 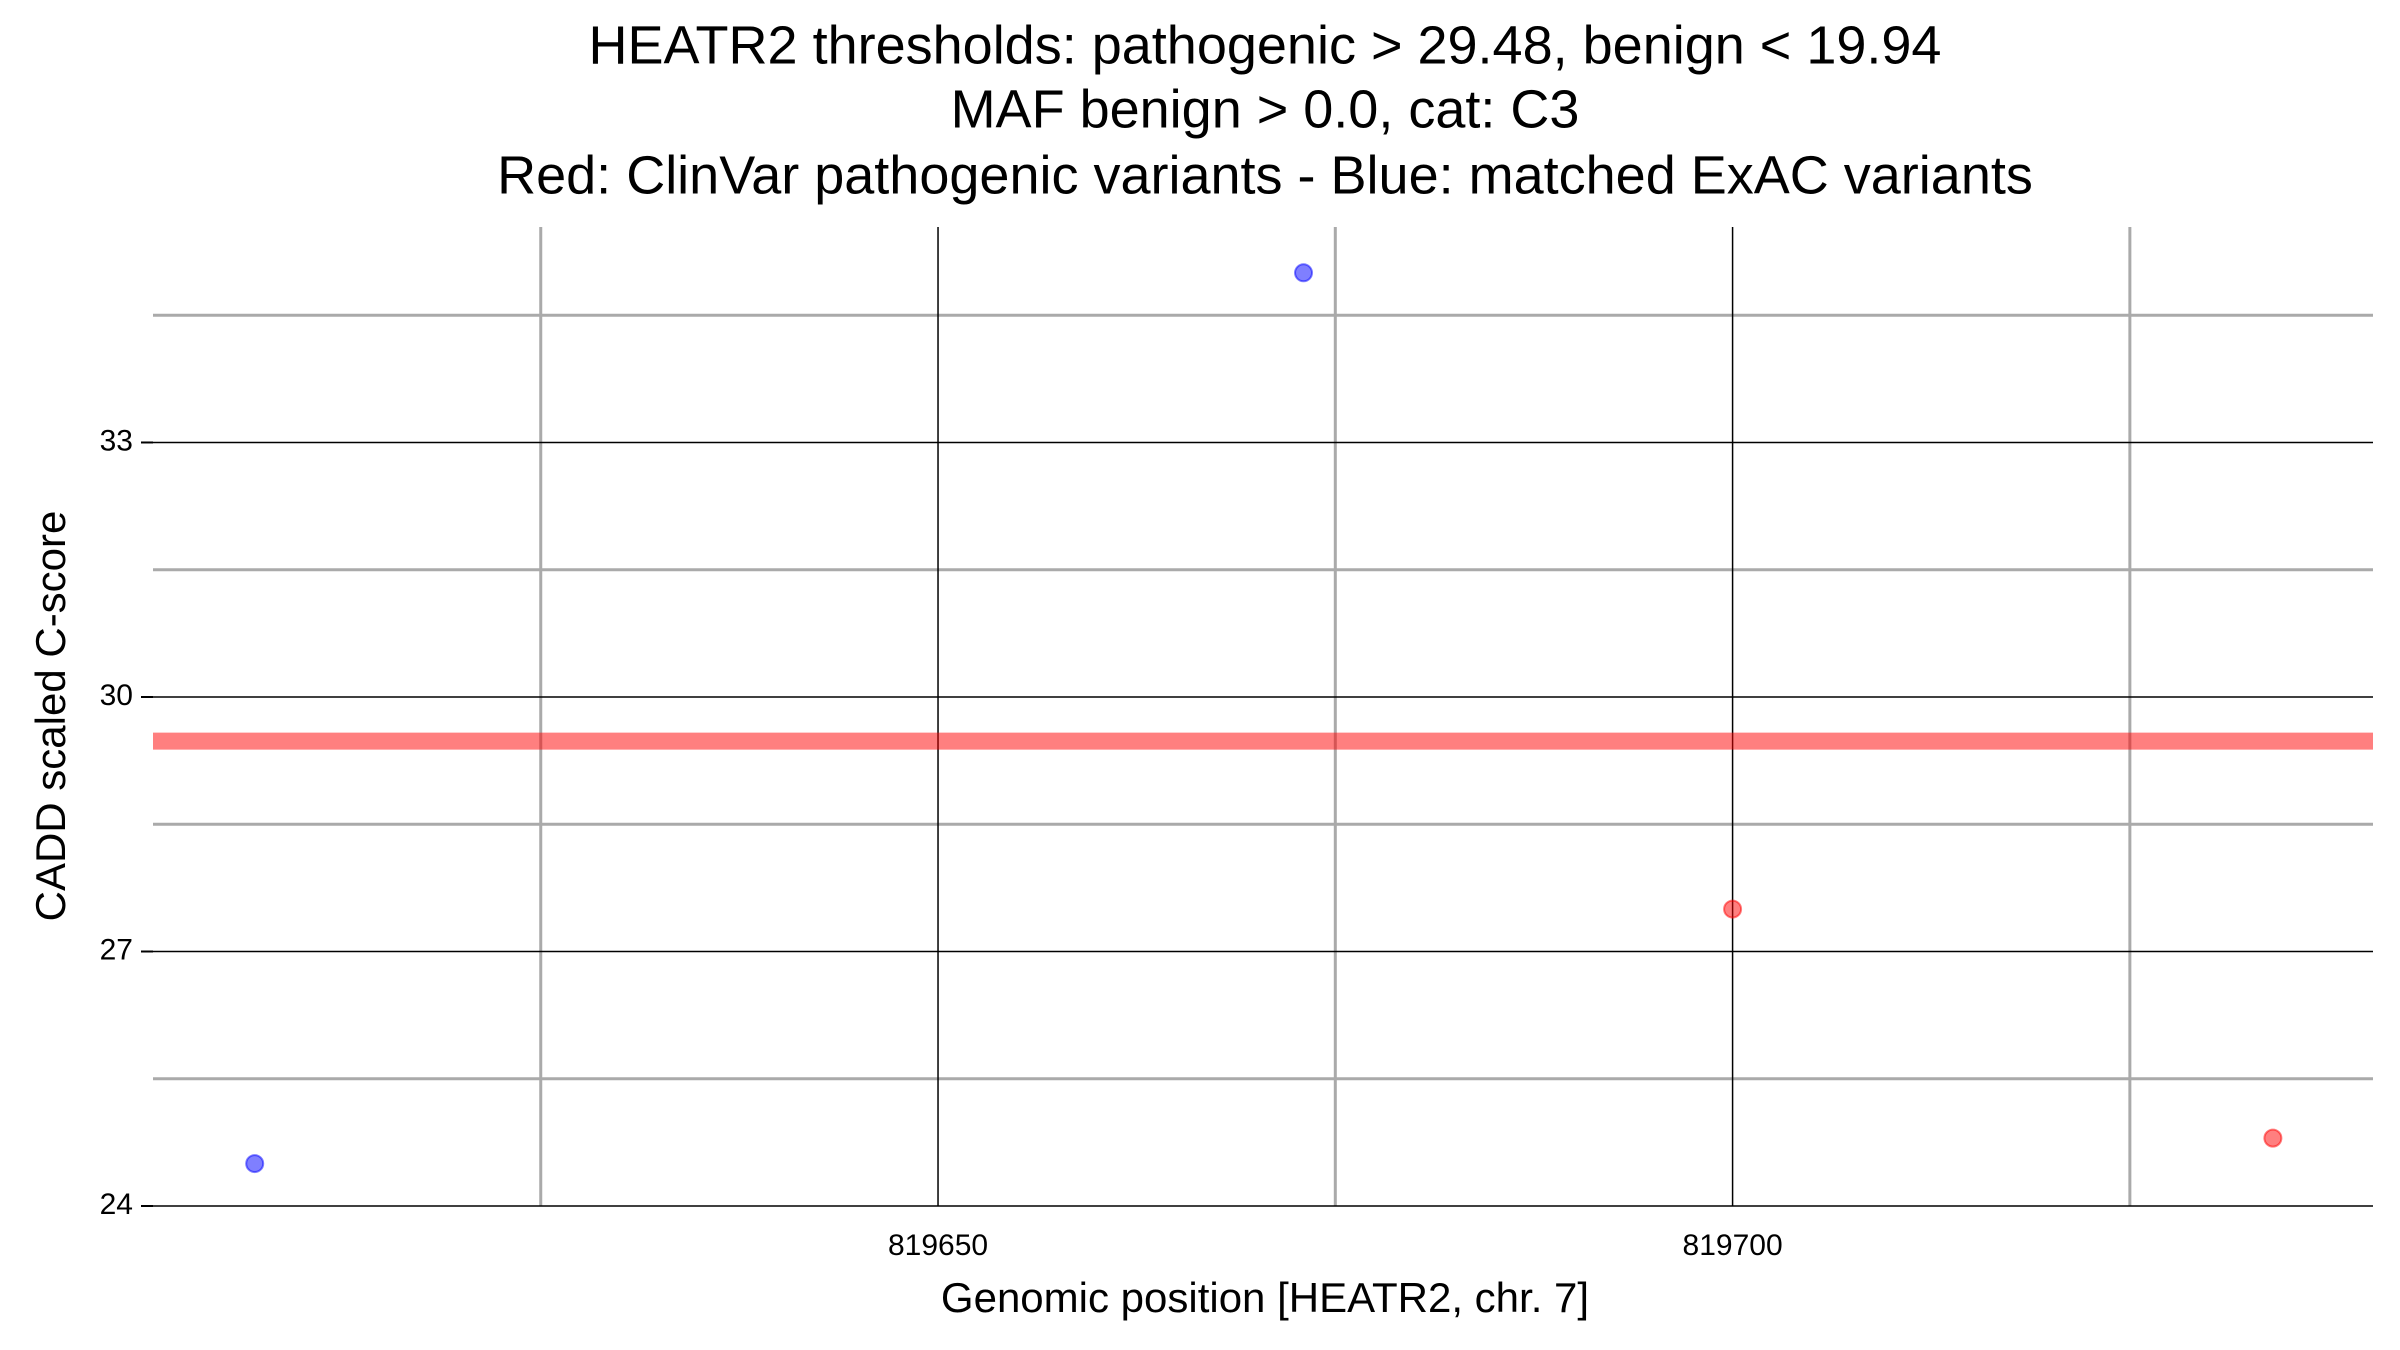 What do you see at coordinates (1265, 109) in the screenshot?
I see `chart-subtitle: MAF benign > 0.0, cat: C3` at bounding box center [1265, 109].